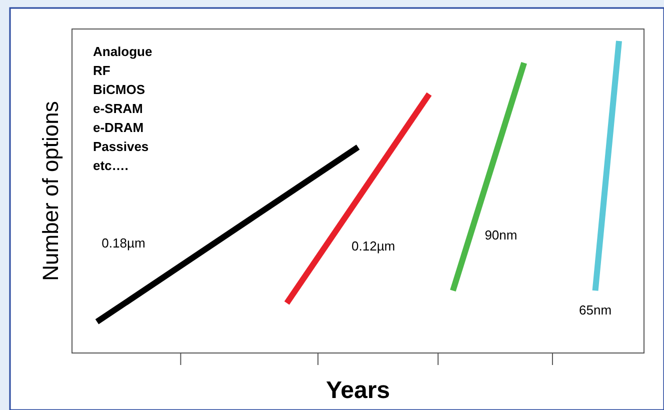 This screenshot has height=410, width=664. What do you see at coordinates (124, 242) in the screenshot?
I see `text: 0.18µm` at bounding box center [124, 242].